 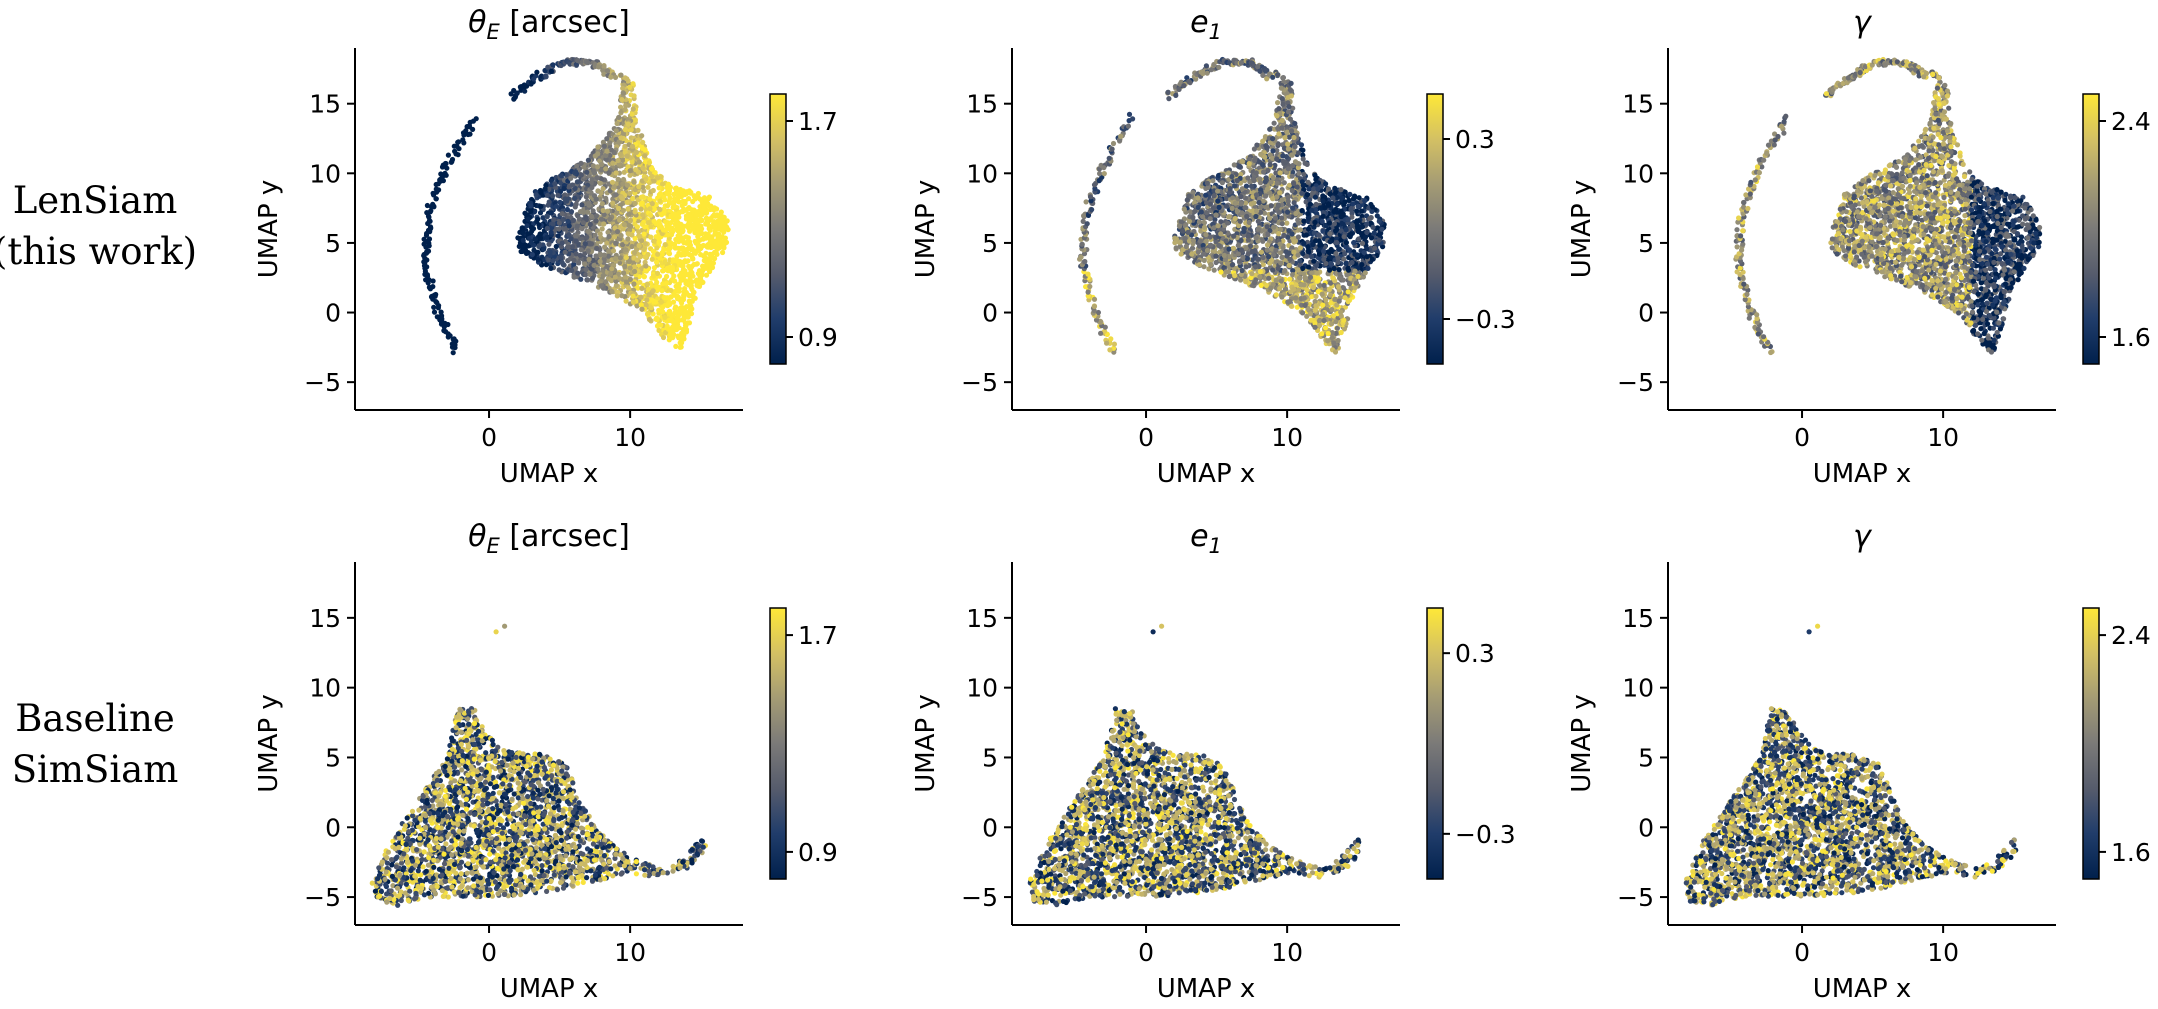 What do you see at coordinates (630, 437) in the screenshot?
I see `x-tick-label: 10` at bounding box center [630, 437].